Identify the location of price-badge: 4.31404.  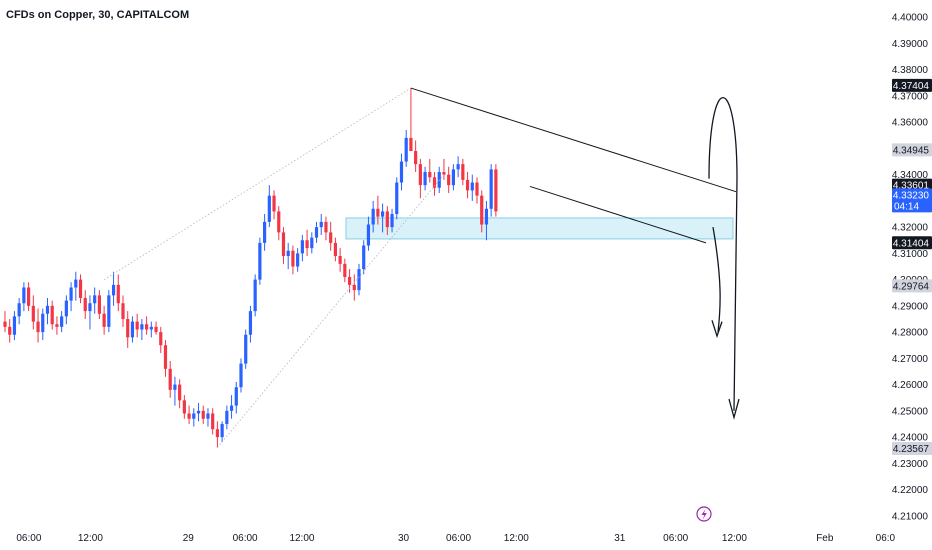
(912, 243).